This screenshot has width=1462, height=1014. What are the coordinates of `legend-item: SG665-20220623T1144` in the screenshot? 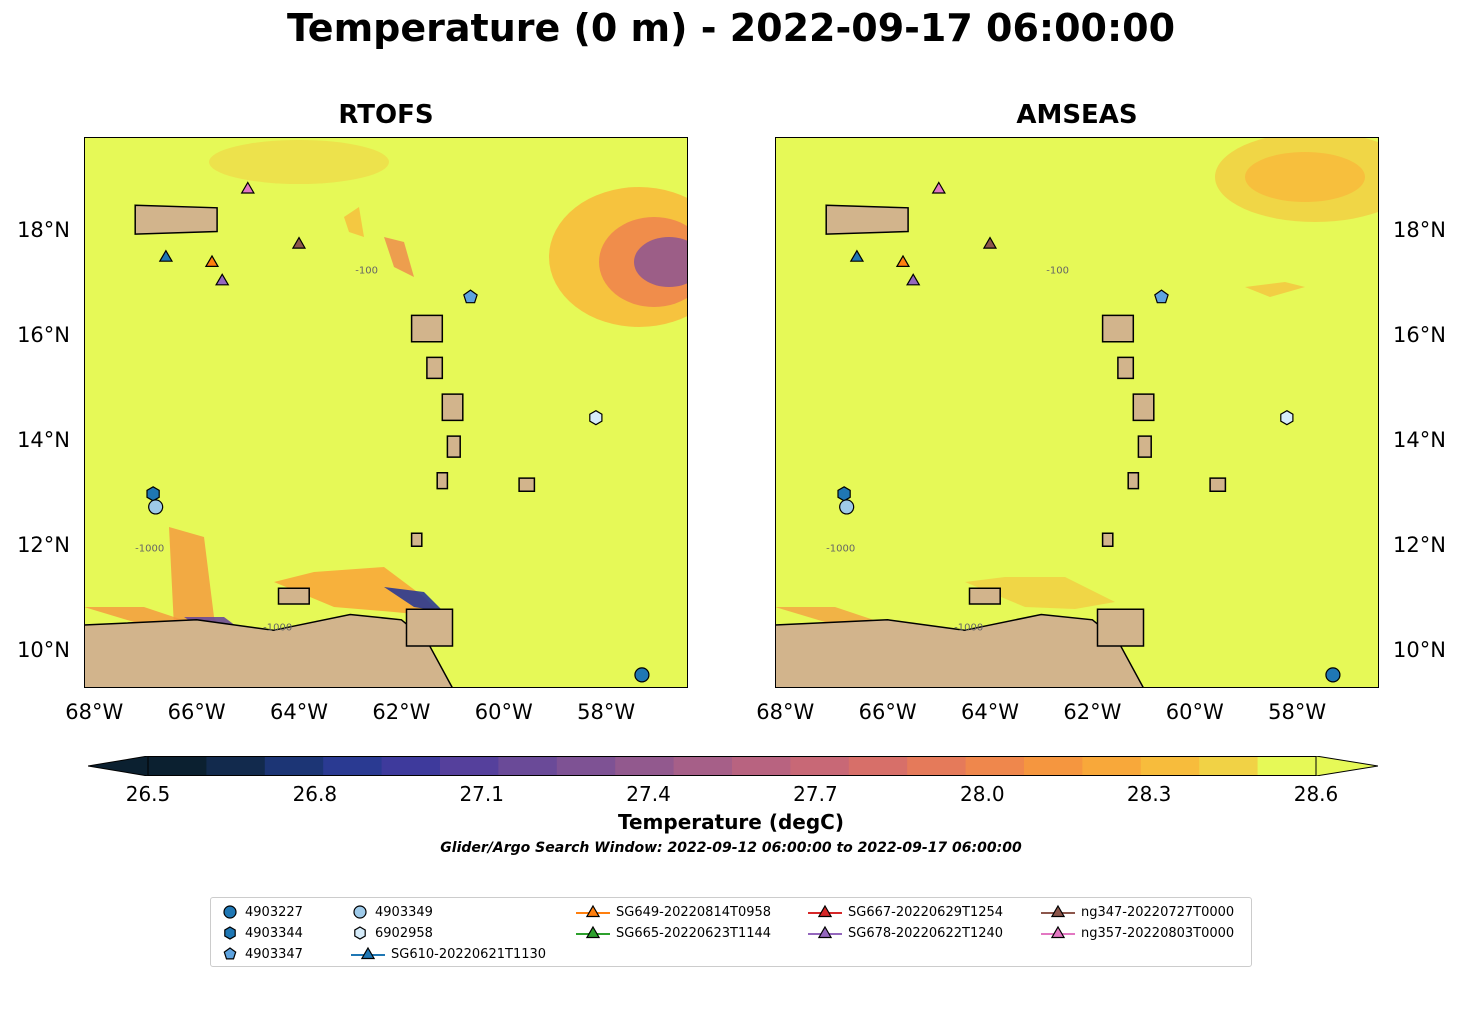 It's located at (673, 933).